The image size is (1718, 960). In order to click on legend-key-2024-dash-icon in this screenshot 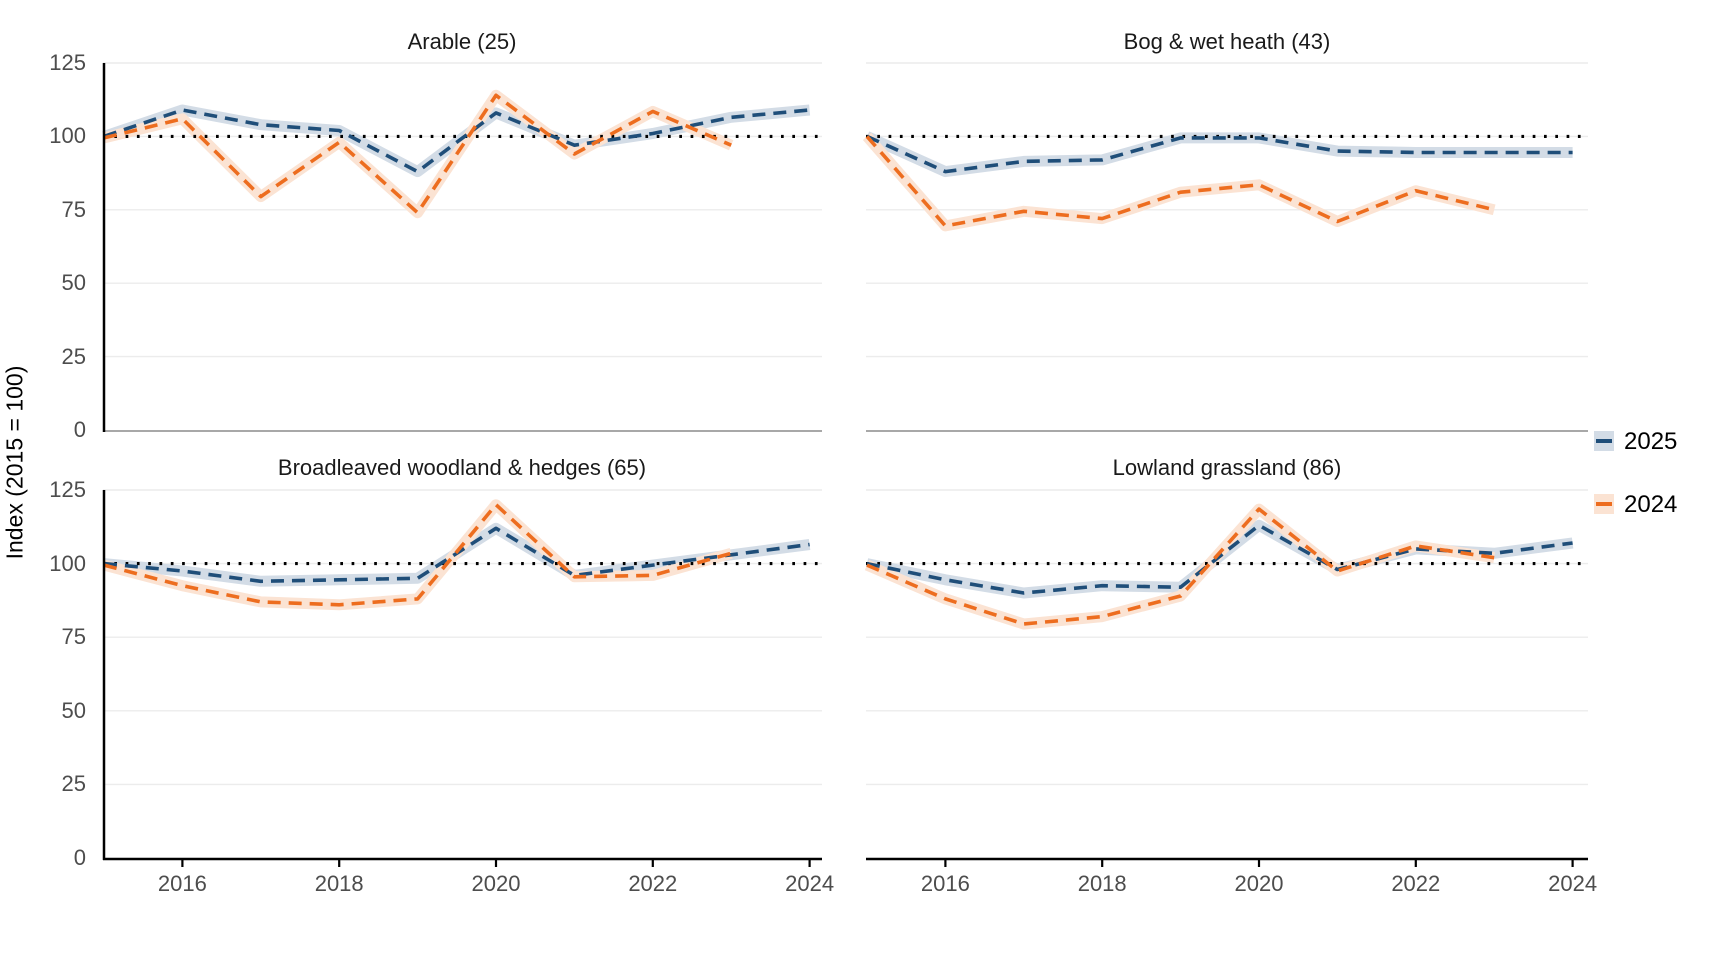, I will do `click(1604, 504)`.